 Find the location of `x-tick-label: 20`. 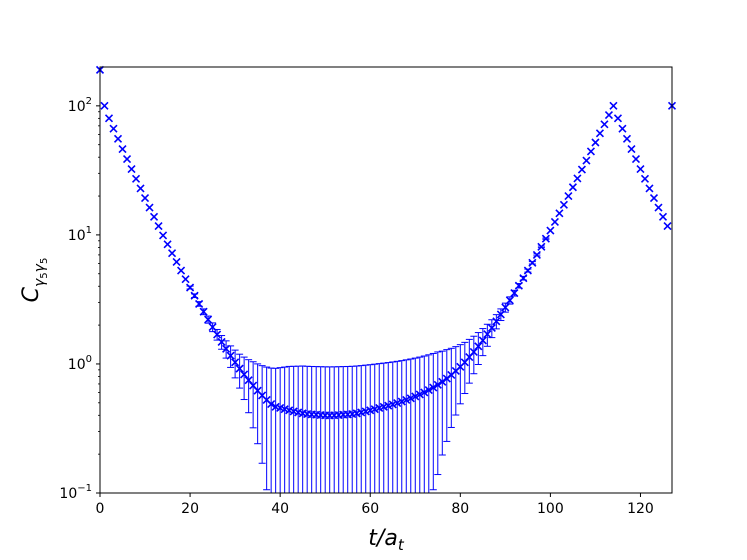

x-tick-label: 20 is located at coordinates (190, 509).